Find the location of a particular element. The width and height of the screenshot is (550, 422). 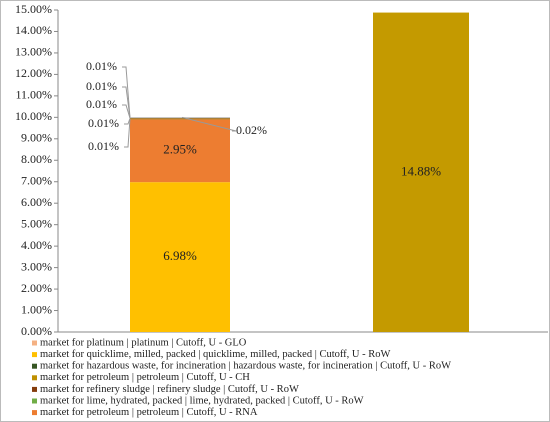

data-label: 14.88% is located at coordinates (421, 170).